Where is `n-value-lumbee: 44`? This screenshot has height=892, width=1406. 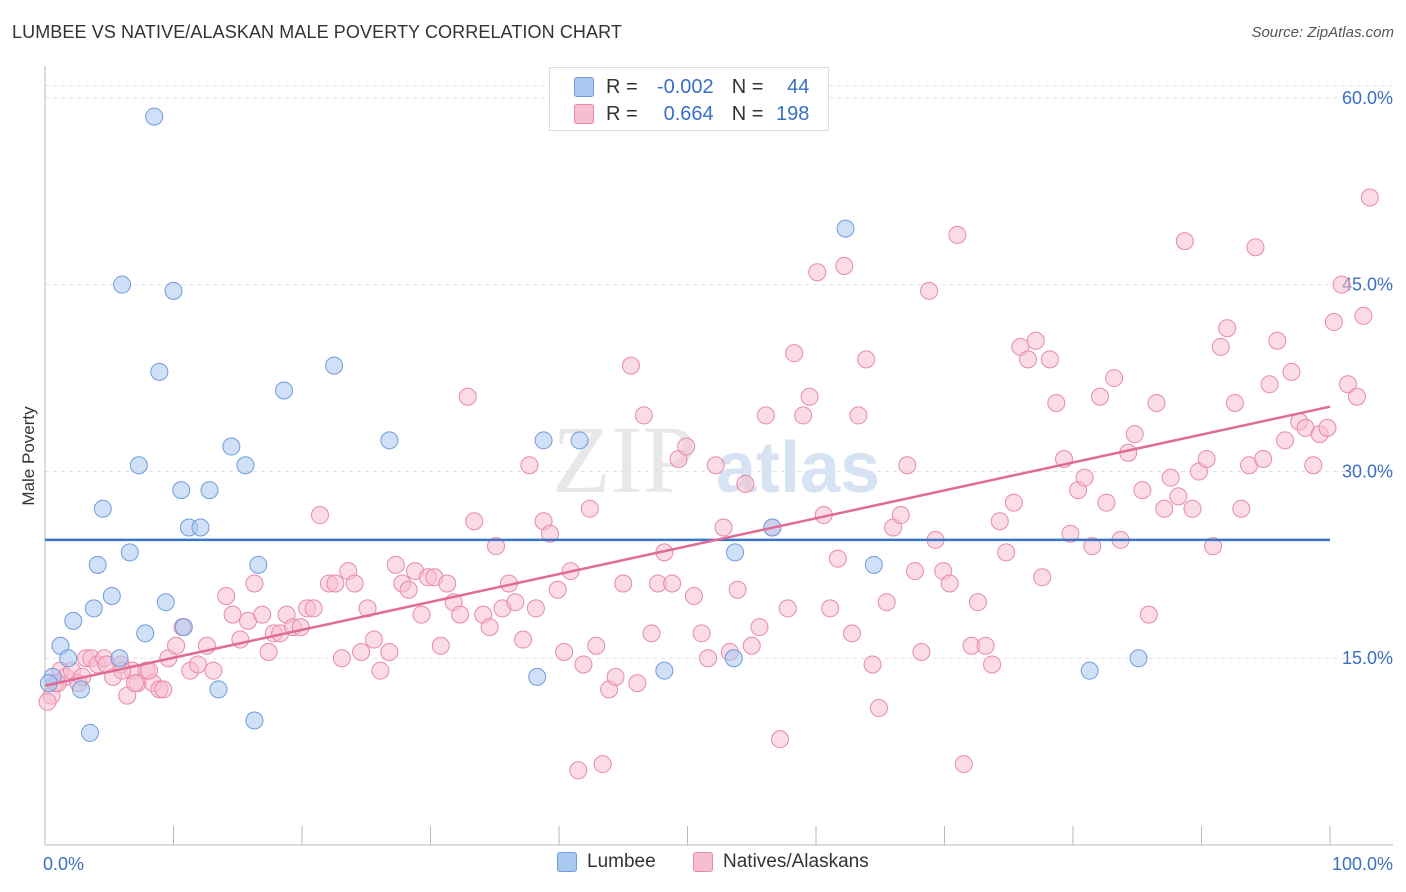 n-value-lumbee: 44 is located at coordinates (798, 86).